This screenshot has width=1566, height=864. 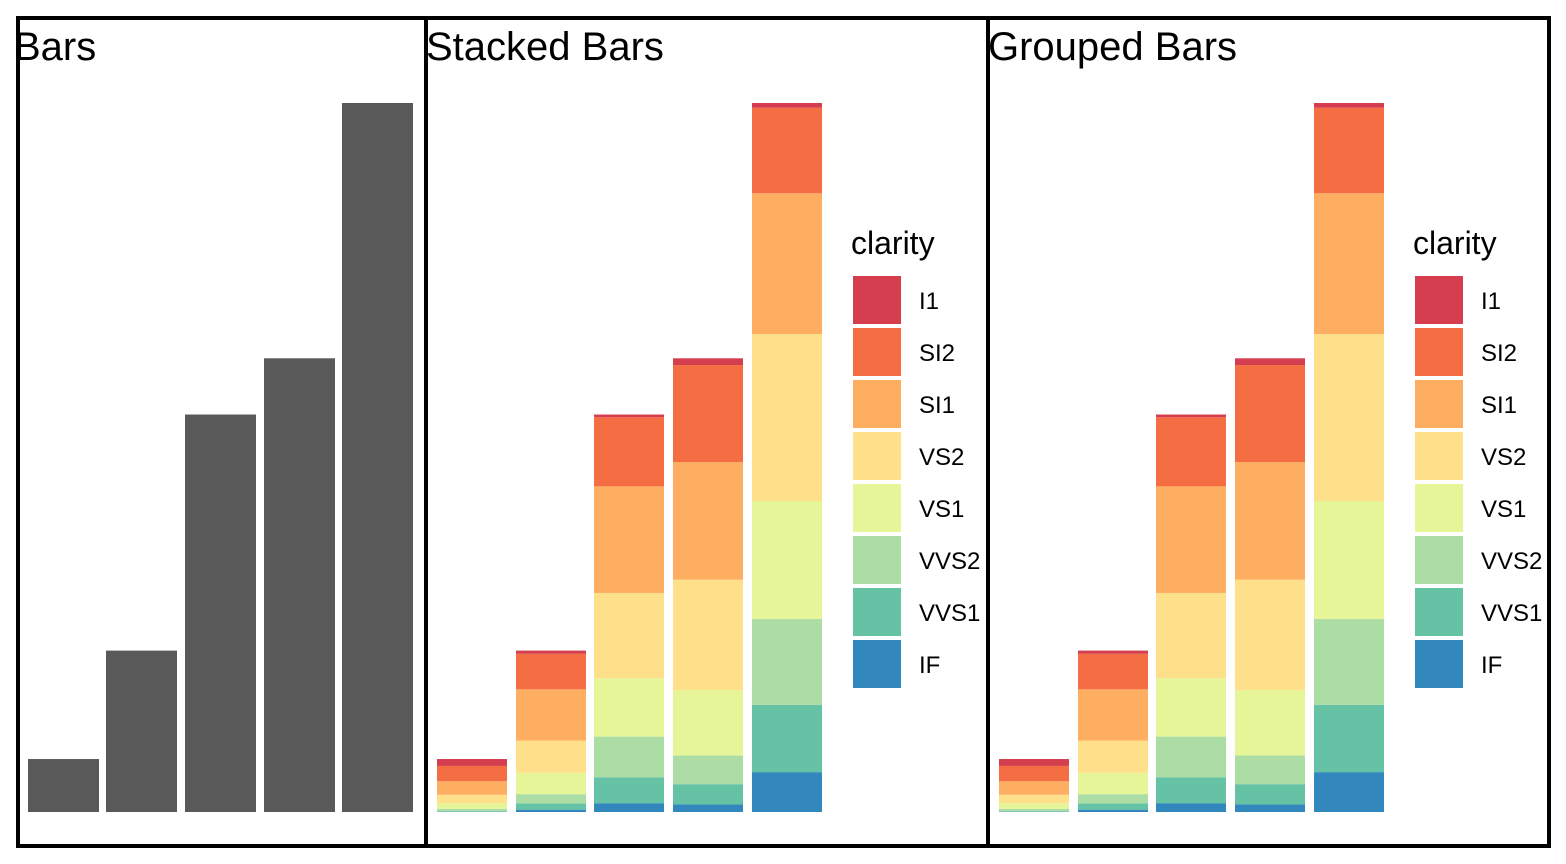 What do you see at coordinates (929, 665) in the screenshot?
I see `legend-label: IF` at bounding box center [929, 665].